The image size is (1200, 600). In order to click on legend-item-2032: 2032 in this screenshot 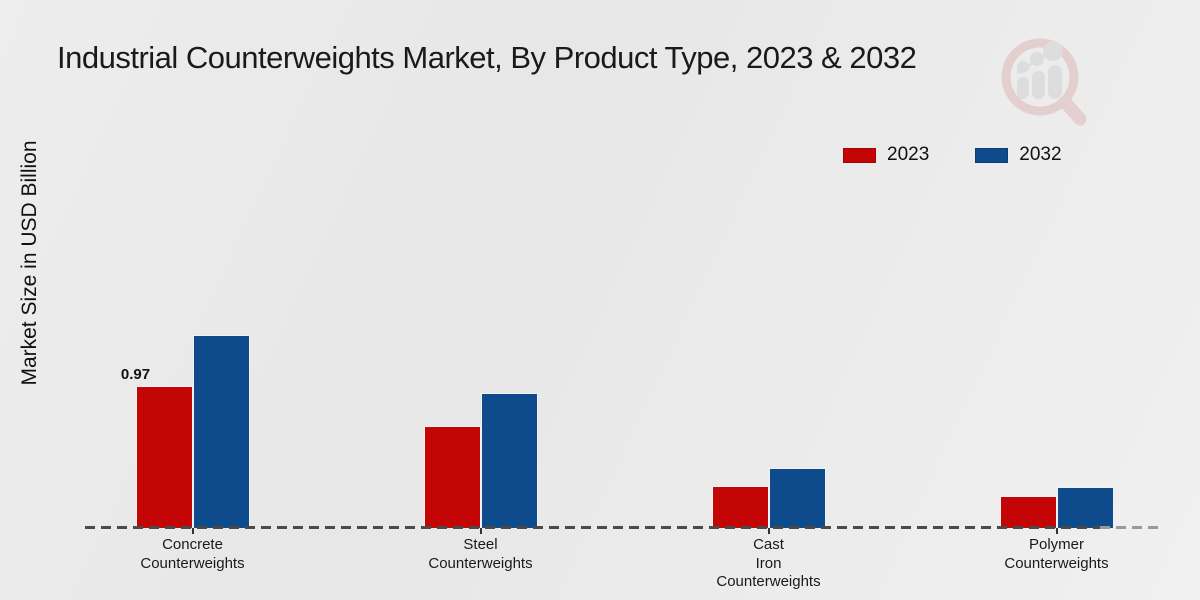, I will do `click(1018, 155)`.